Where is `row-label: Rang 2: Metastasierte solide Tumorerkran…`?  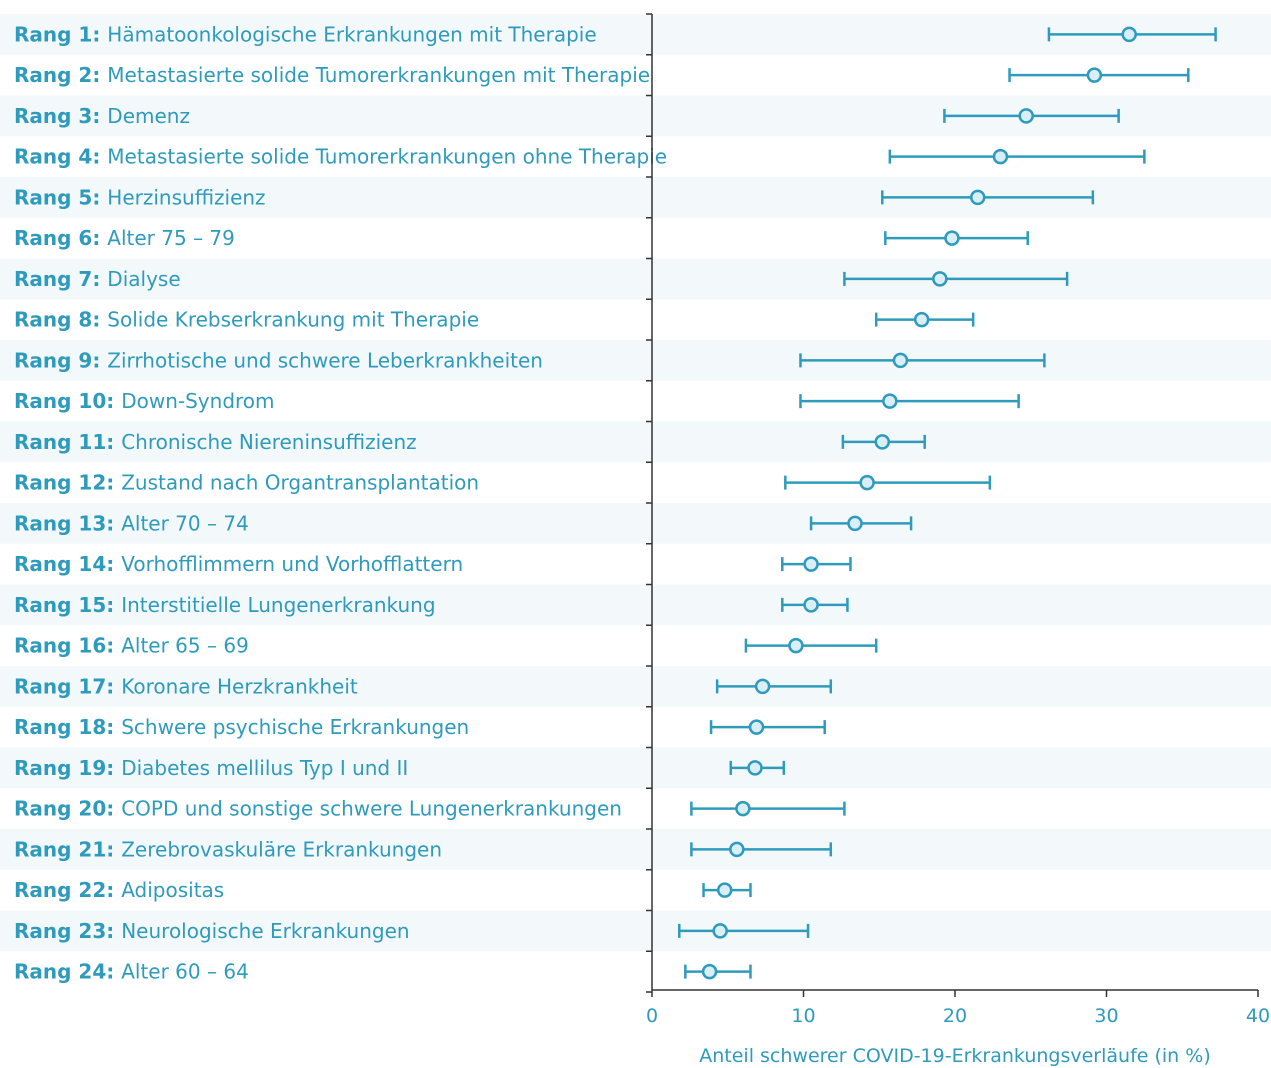
row-label: Rang 2: Metastasierte solide Tumorerkran… is located at coordinates (332, 75).